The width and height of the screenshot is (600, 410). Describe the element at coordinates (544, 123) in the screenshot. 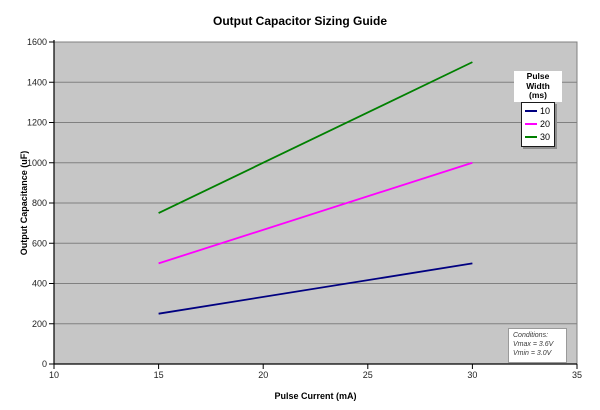

I see `legend-entry-label: 20` at that location.